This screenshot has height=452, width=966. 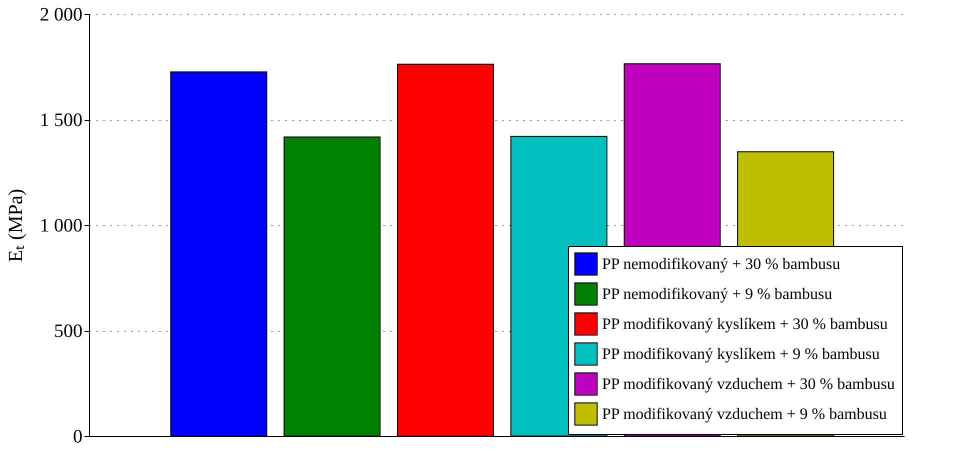 I want to click on y-tick-label: 500, so click(x=68, y=331).